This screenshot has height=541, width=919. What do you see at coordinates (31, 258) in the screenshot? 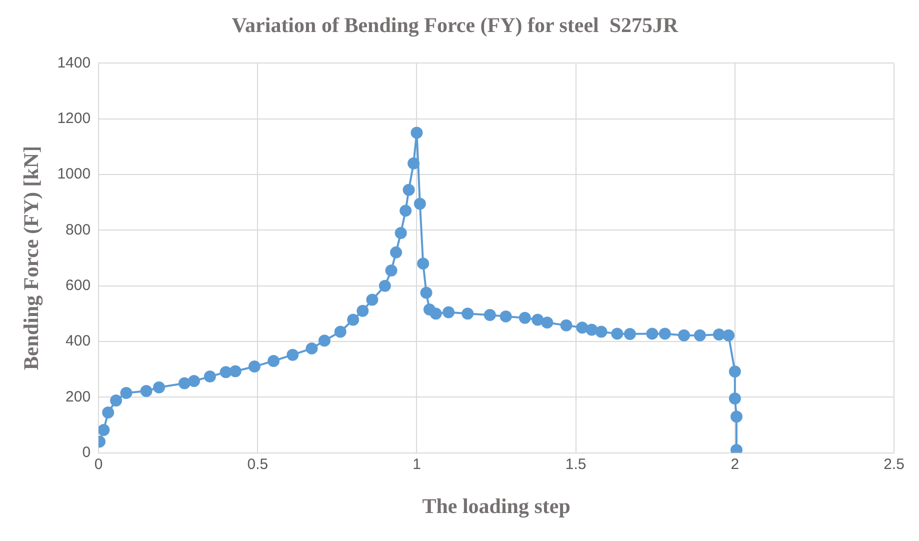
I see `y-axis-title: Bending Force (FY) [kN]` at bounding box center [31, 258].